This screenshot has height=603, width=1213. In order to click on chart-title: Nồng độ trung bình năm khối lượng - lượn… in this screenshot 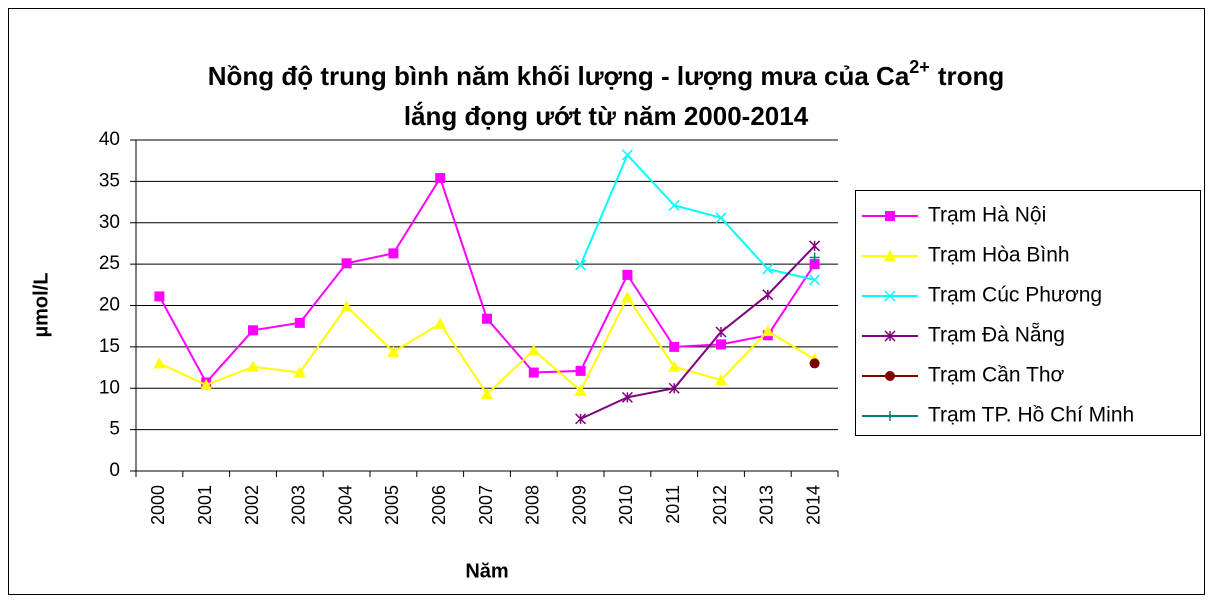, I will do `click(606, 74)`.